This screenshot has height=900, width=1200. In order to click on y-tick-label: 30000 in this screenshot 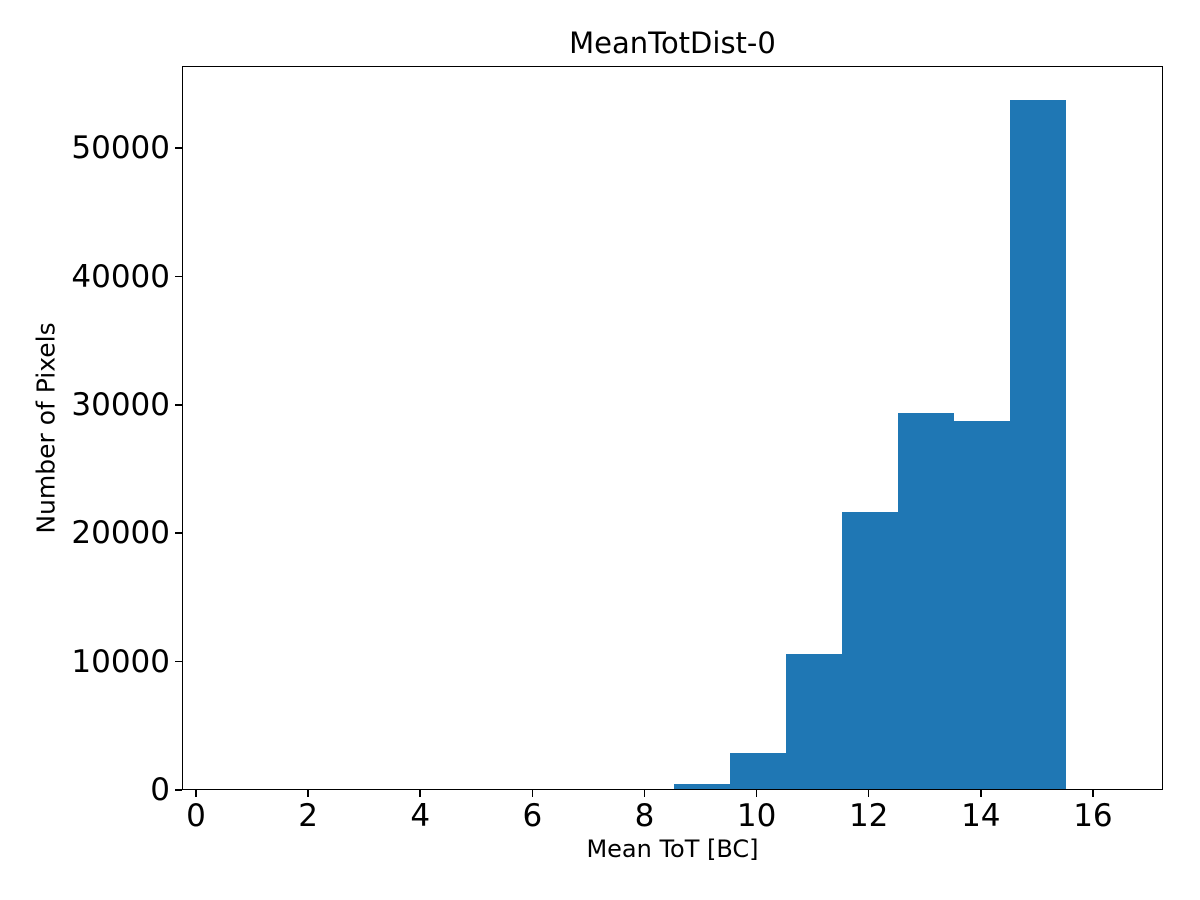, I will do `click(120, 404)`.